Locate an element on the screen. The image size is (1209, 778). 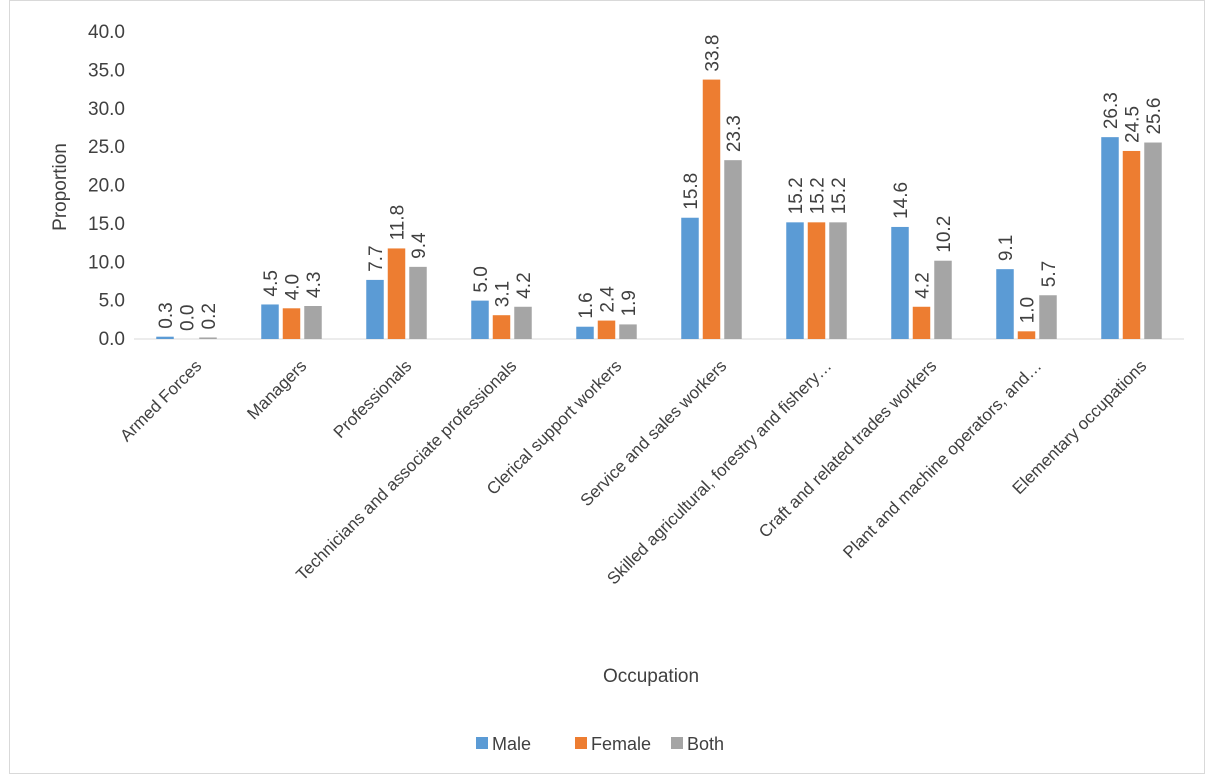
x-category-label: Technicians and associate professionals is located at coordinates (406, 470).